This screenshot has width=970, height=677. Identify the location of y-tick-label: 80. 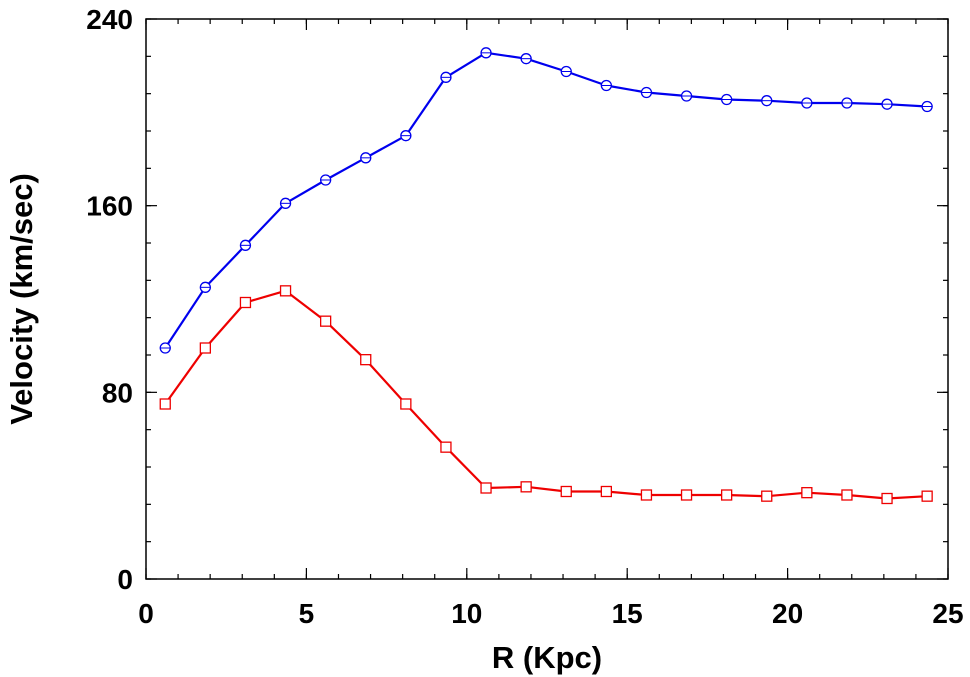
(117, 392).